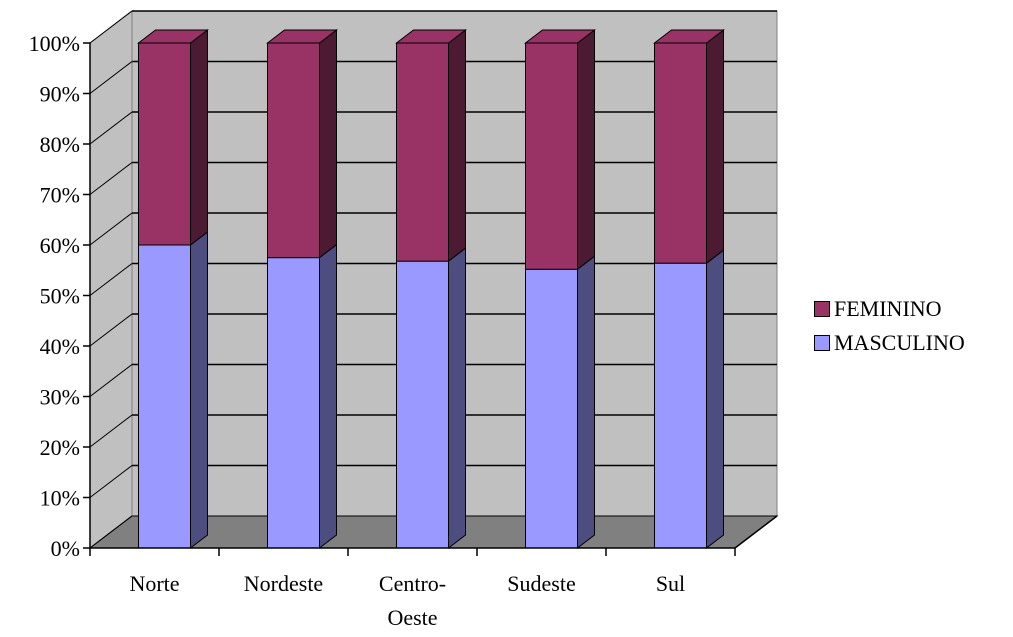 The width and height of the screenshot is (1013, 637). I want to click on bar-nordeste-masculino, so click(293, 403).